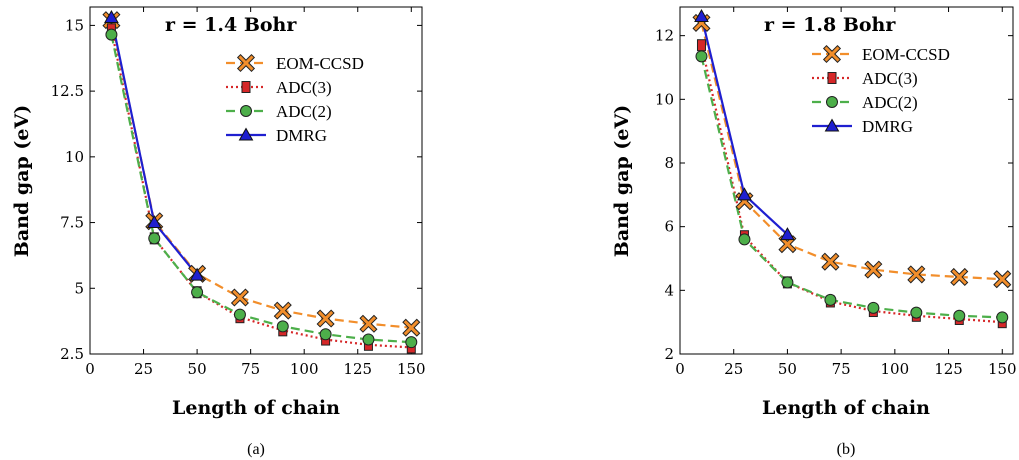 This screenshot has height=460, width=1019. I want to click on y-tick-label: 7.5, so click(72, 223).